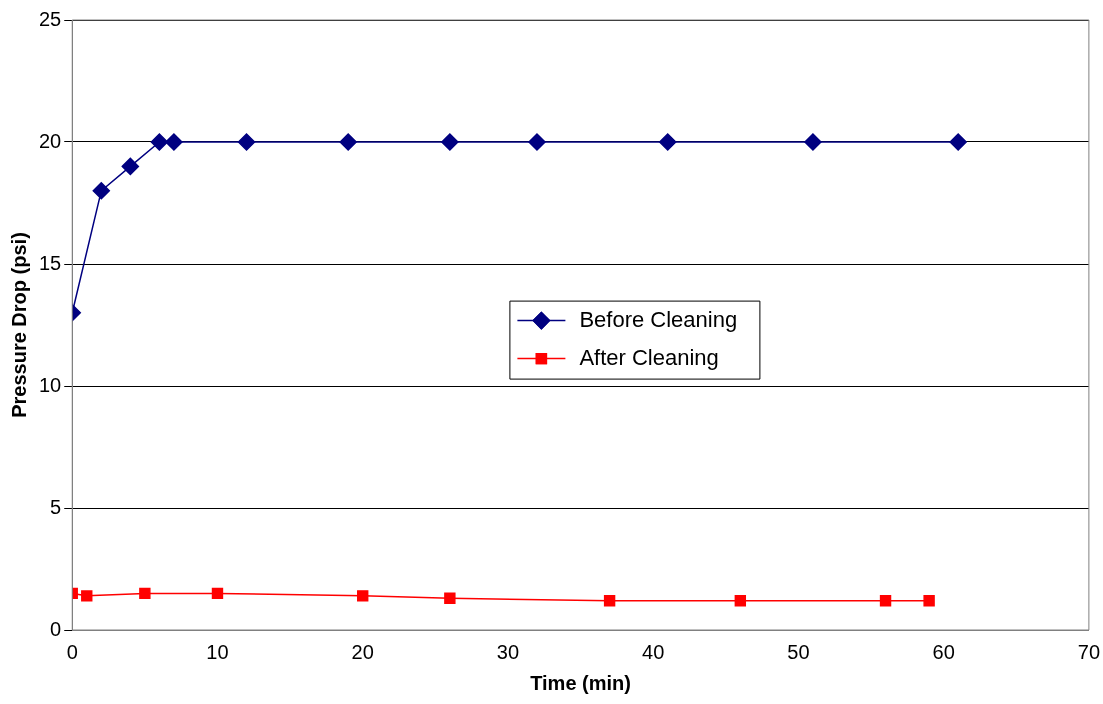  Describe the element at coordinates (362, 651) in the screenshot. I see `x-tick-label: 20` at that location.